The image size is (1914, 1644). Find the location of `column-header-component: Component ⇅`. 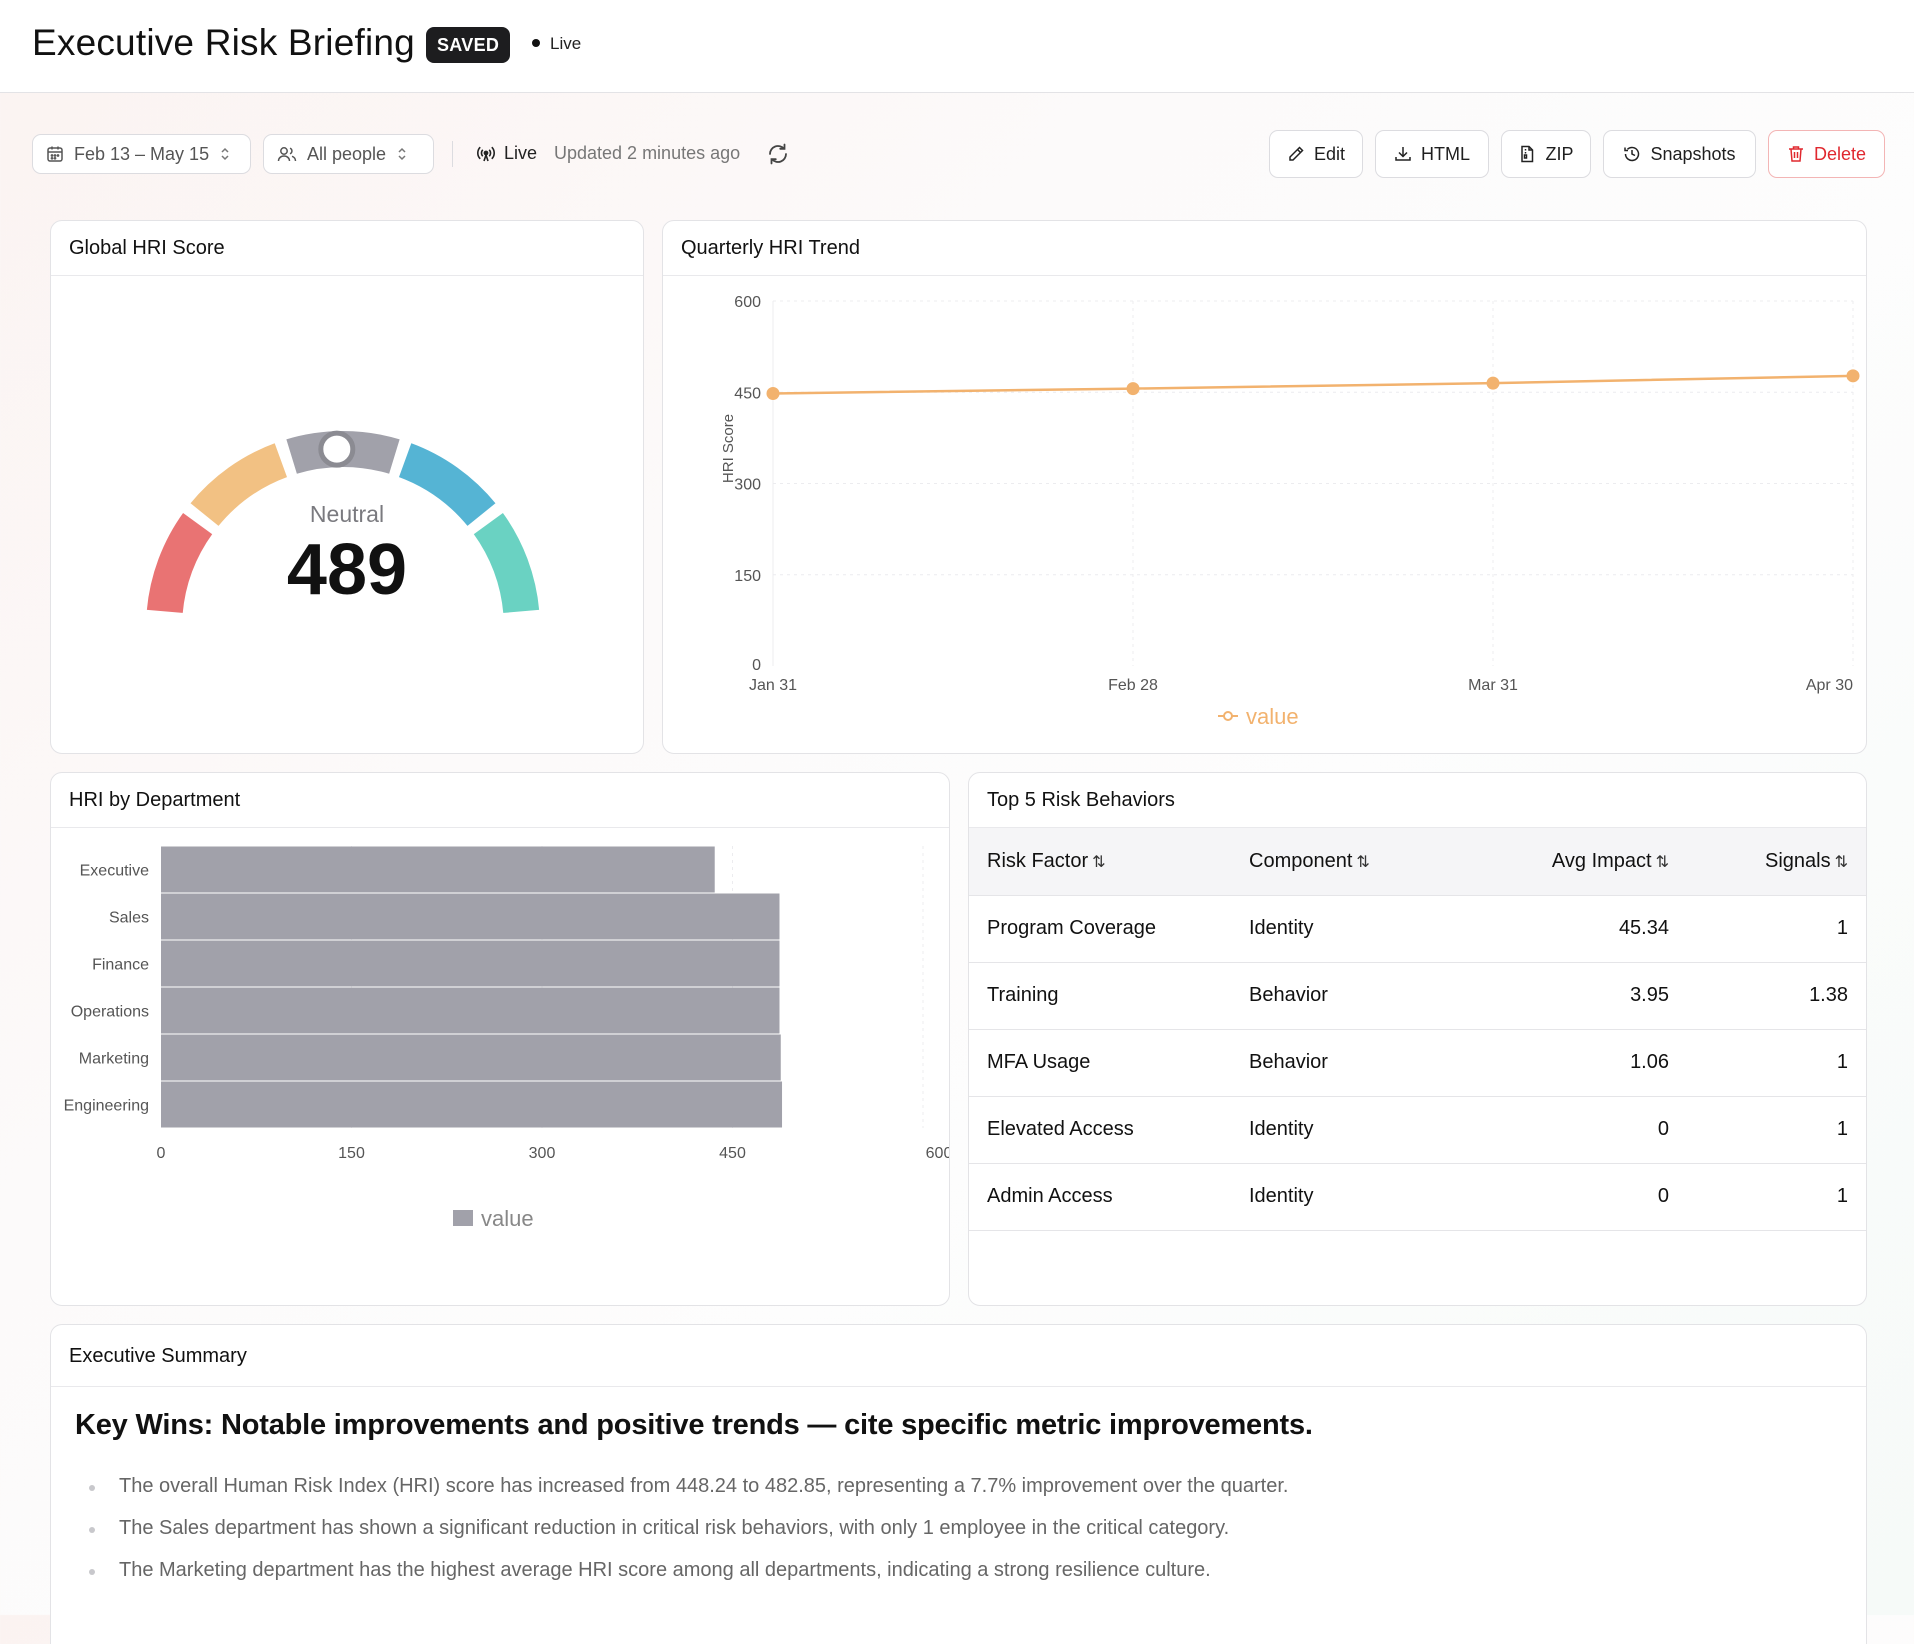

column-header-component: Component ⇅ is located at coordinates (1359, 862).